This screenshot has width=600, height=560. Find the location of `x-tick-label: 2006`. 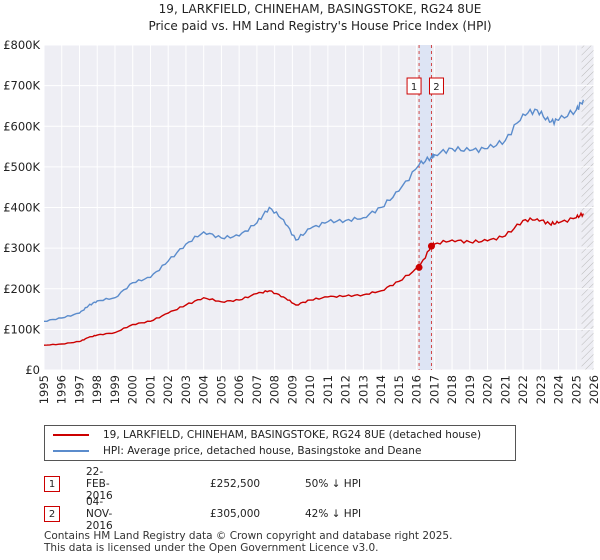

x-tick-label: 2006 is located at coordinates (239, 389).